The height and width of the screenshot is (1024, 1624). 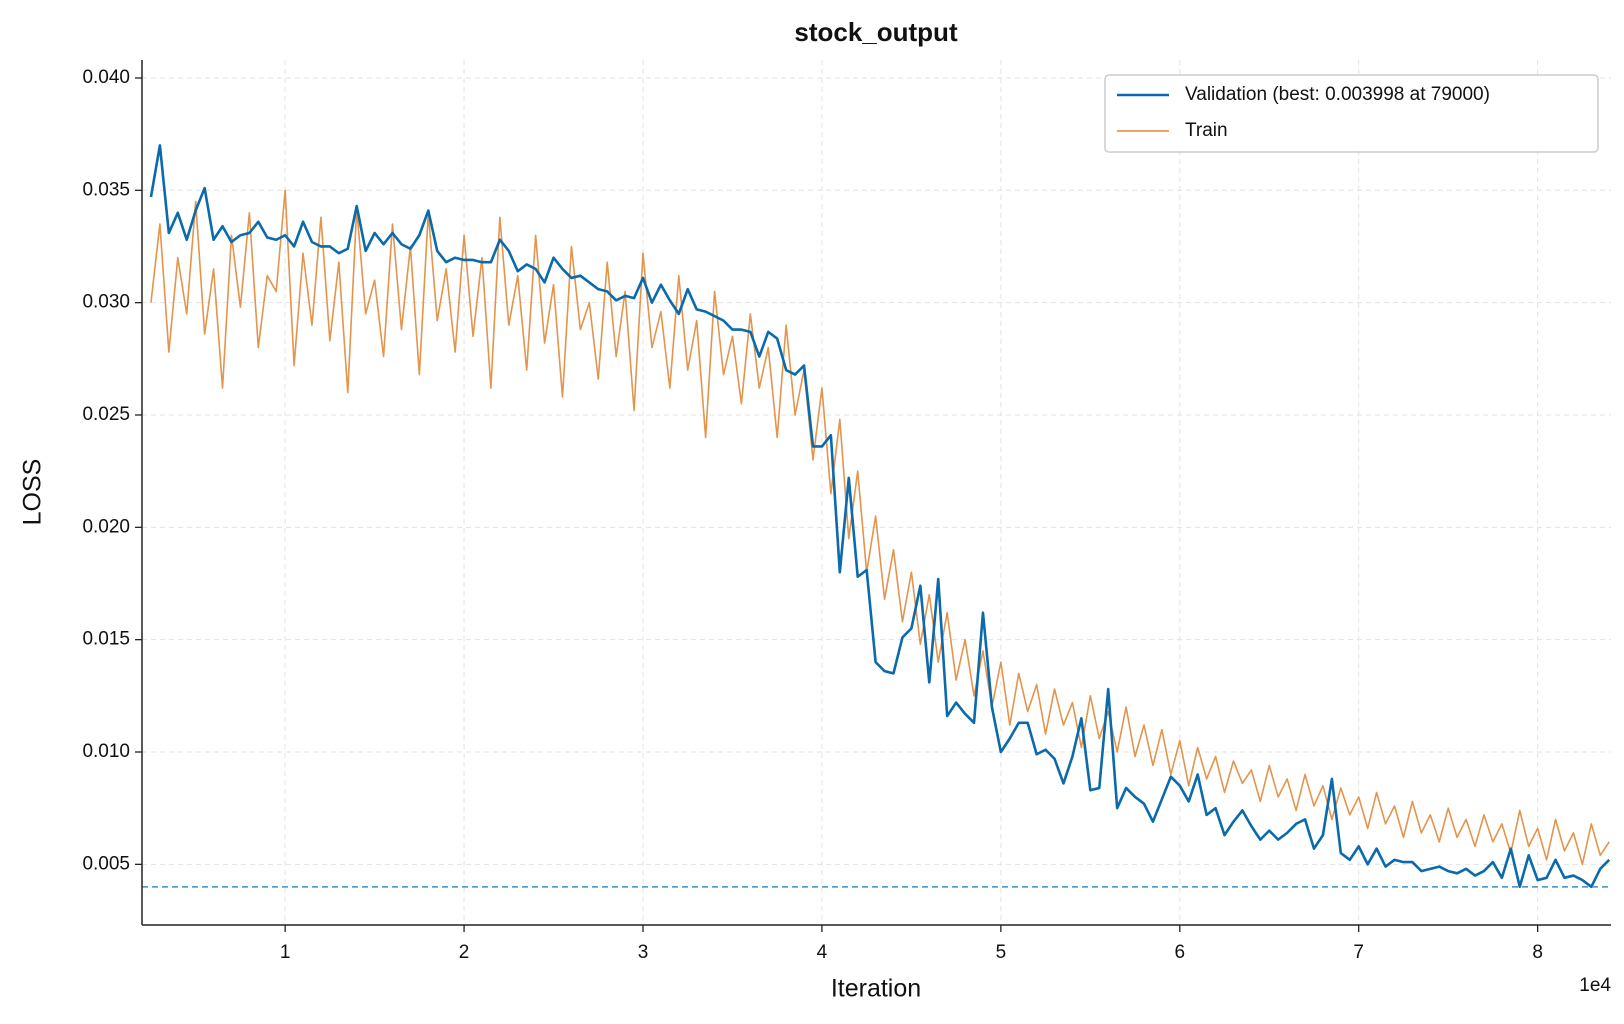 What do you see at coordinates (1001, 952) in the screenshot?
I see `x-tick-label: 5` at bounding box center [1001, 952].